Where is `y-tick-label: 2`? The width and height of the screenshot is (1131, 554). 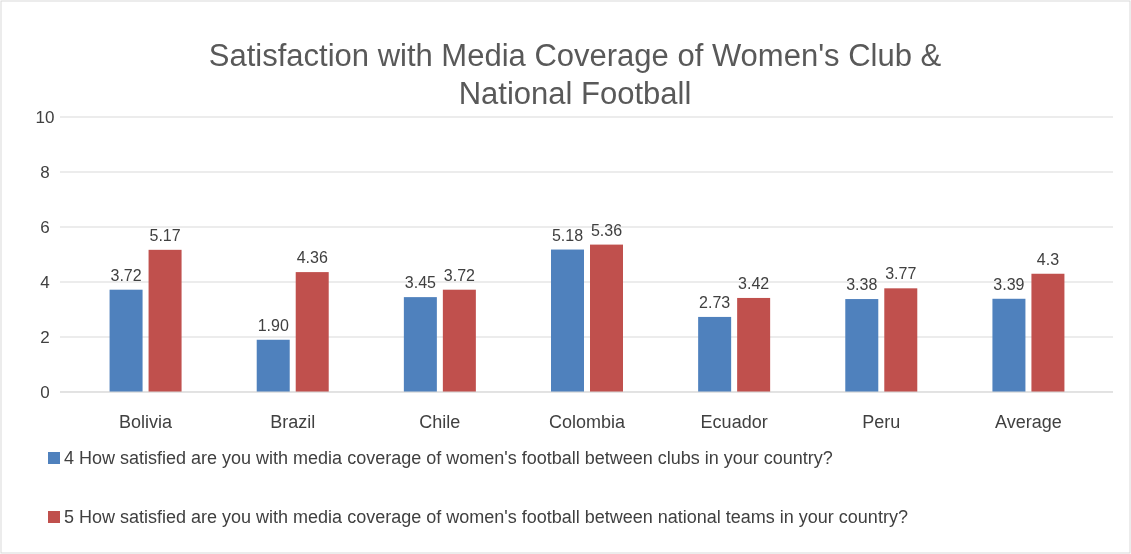
y-tick-label: 2 is located at coordinates (45, 337).